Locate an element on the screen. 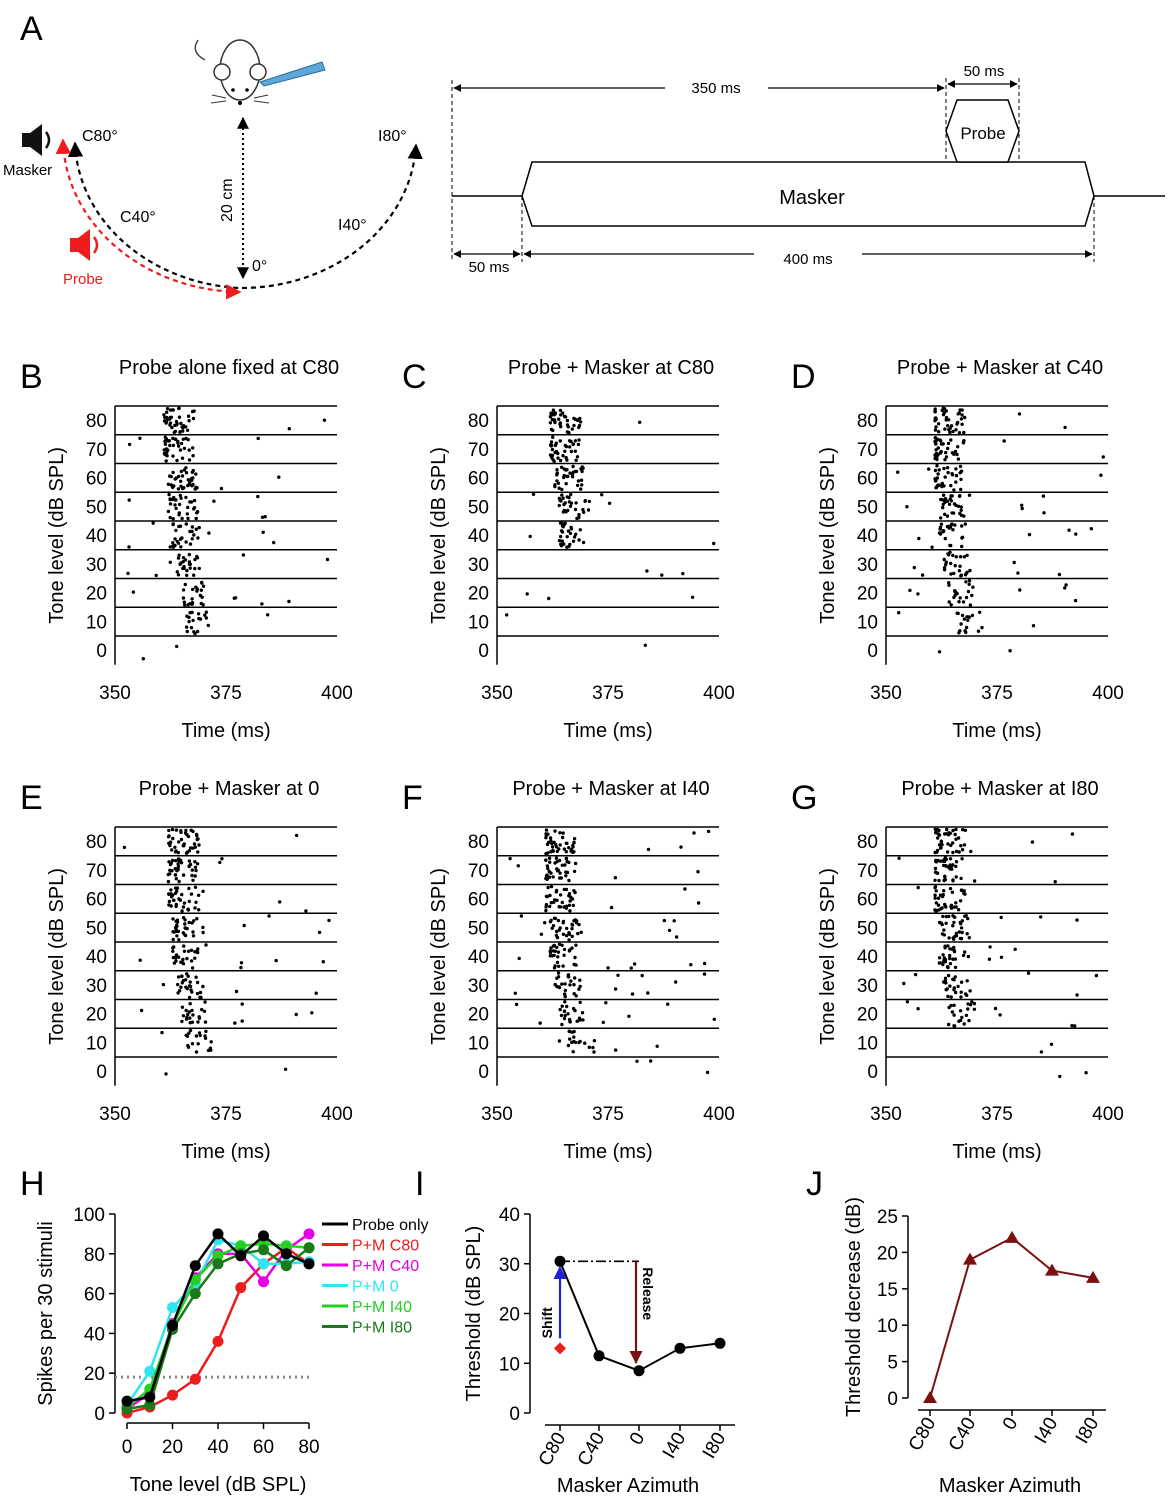 The height and width of the screenshot is (1501, 1169). panel-title: Probe + Masker at C40 is located at coordinates (1000, 368).